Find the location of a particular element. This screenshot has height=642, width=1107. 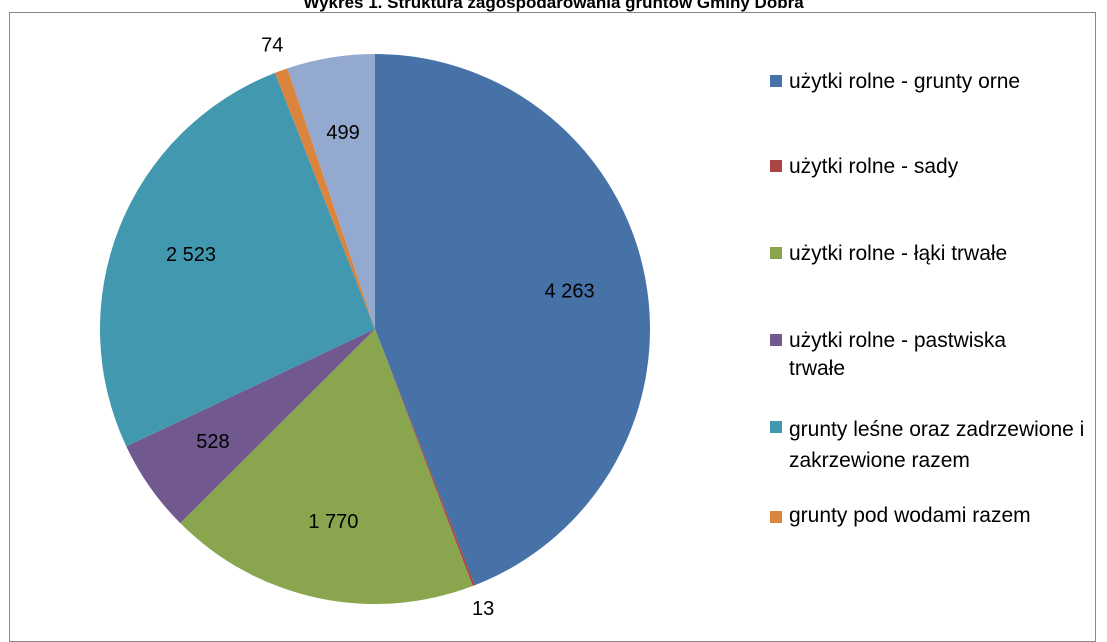

data-label-grunty-pod-wodami-razem: 74 is located at coordinates (272, 45).